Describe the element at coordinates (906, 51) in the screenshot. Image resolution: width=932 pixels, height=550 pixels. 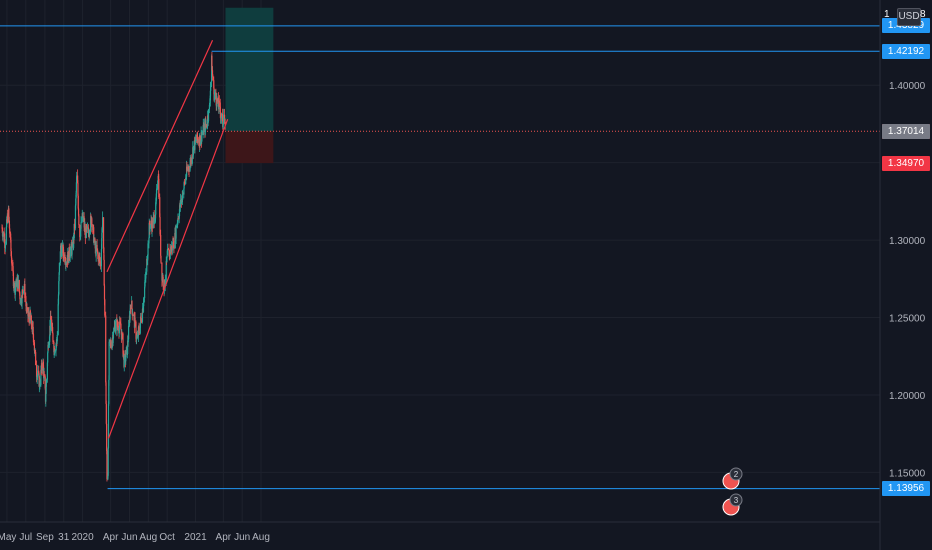
I see `price-badge: 1.42192` at that location.